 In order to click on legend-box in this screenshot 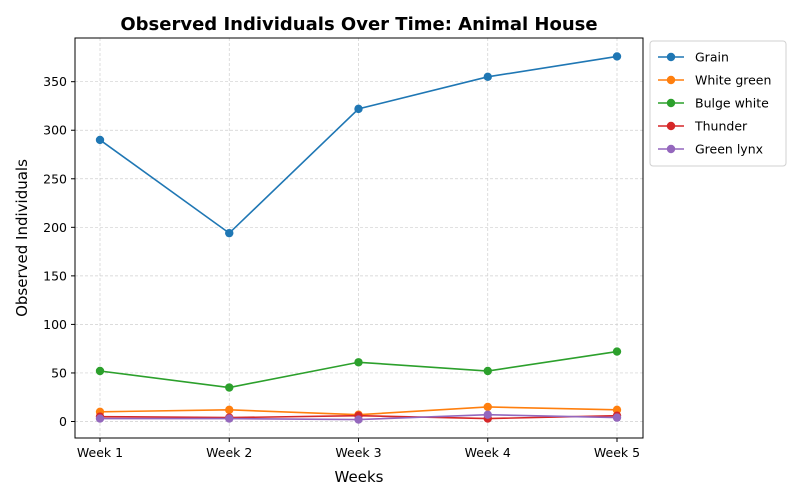, I will do `click(718, 103)`.